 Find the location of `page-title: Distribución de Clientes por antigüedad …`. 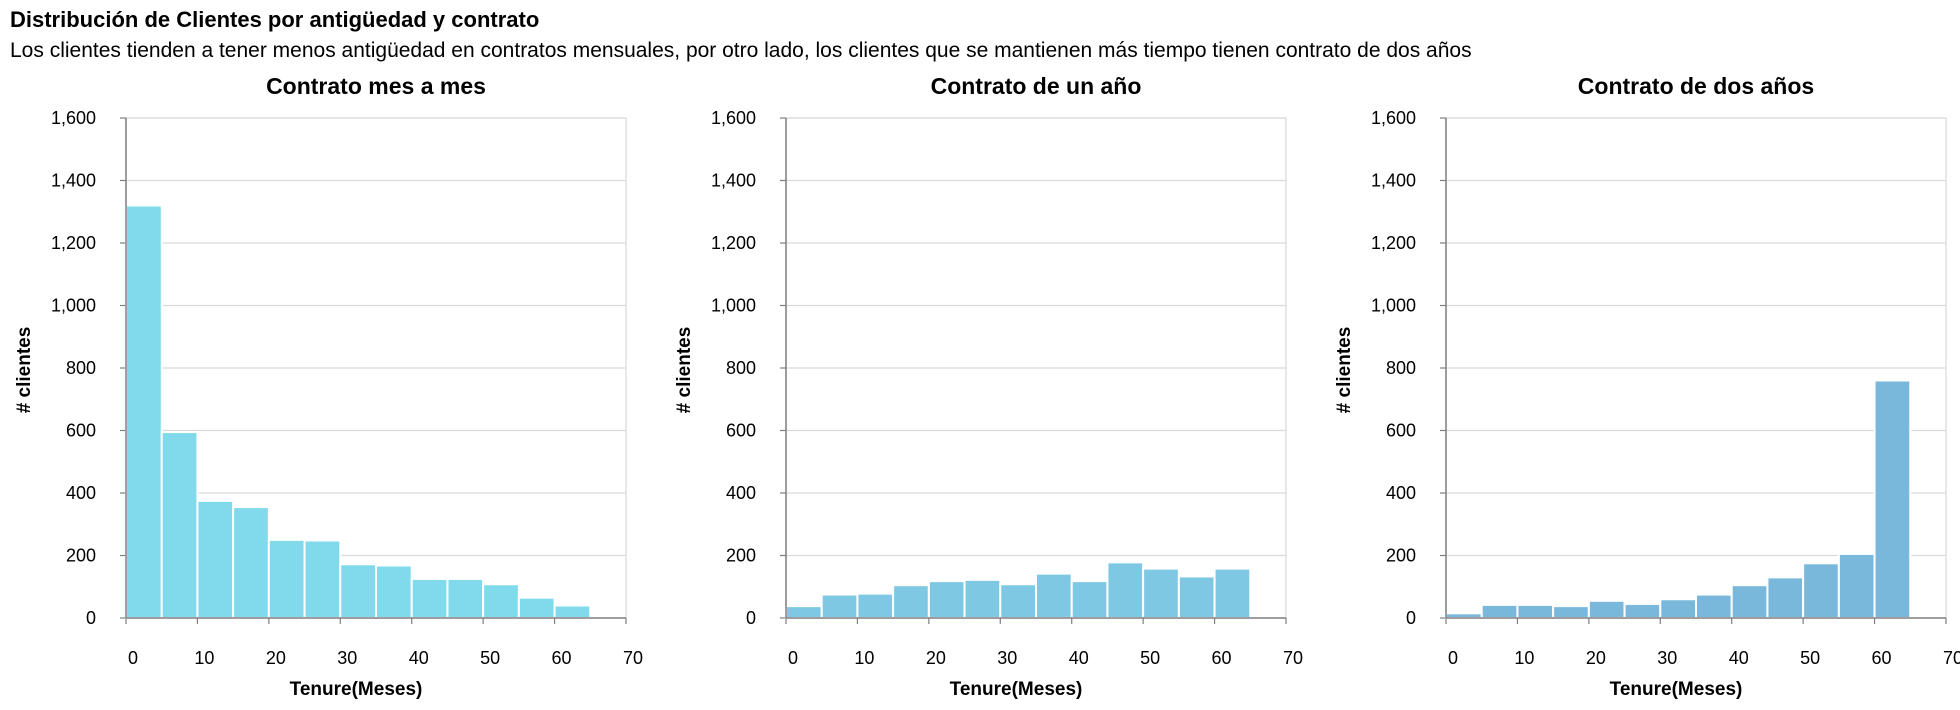

page-title: Distribución de Clientes por antigüedad … is located at coordinates (275, 19).